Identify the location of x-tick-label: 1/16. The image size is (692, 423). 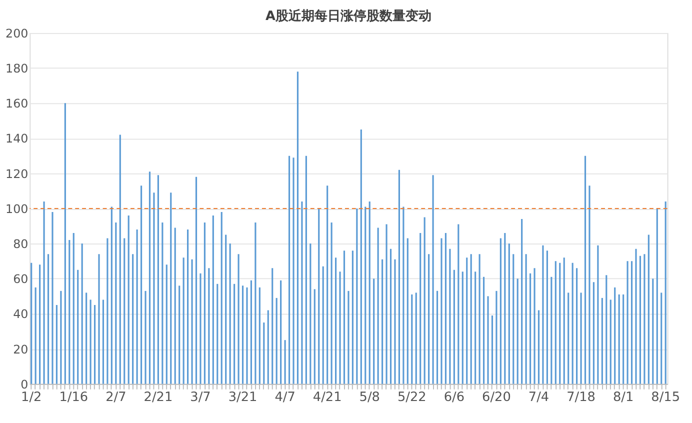
(73, 398).